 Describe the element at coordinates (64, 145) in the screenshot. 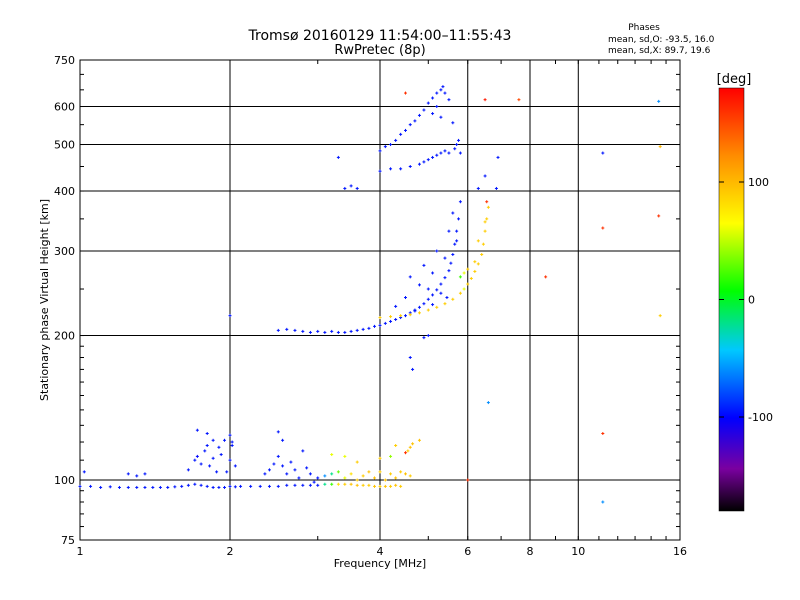

I see `y-tick-label: 500` at that location.